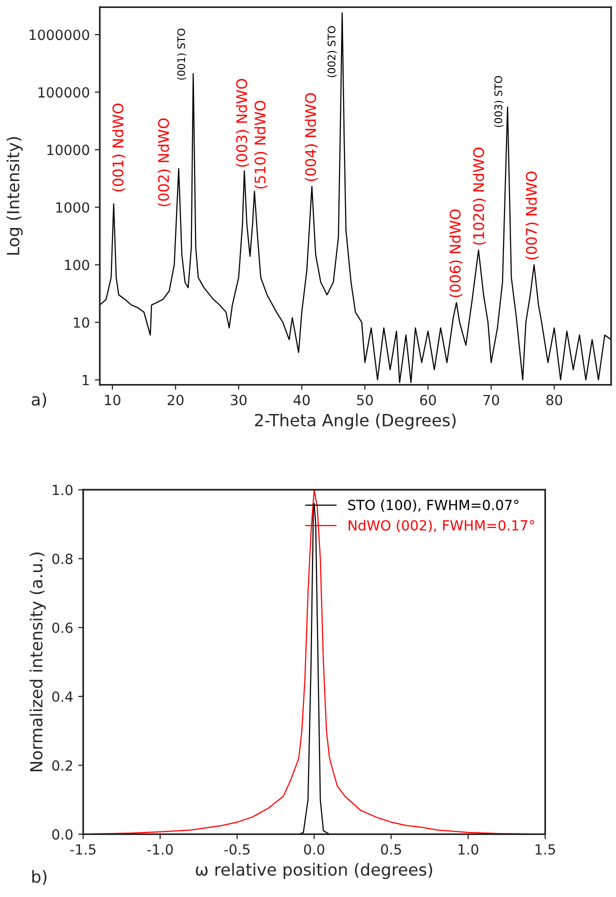 The width and height of the screenshot is (616, 897). I want to click on x-axis-title: ω relative position (degrees), so click(314, 871).